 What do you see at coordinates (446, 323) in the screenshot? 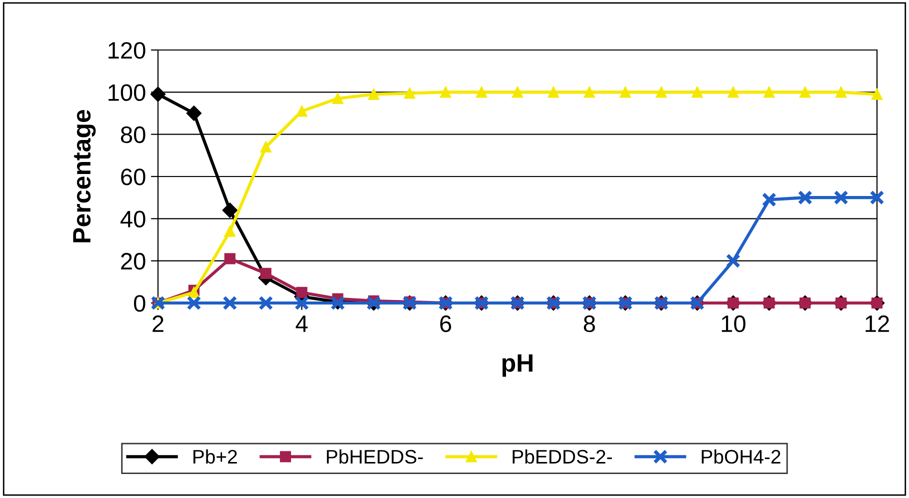
I see `x-tick-label: 6` at bounding box center [446, 323].